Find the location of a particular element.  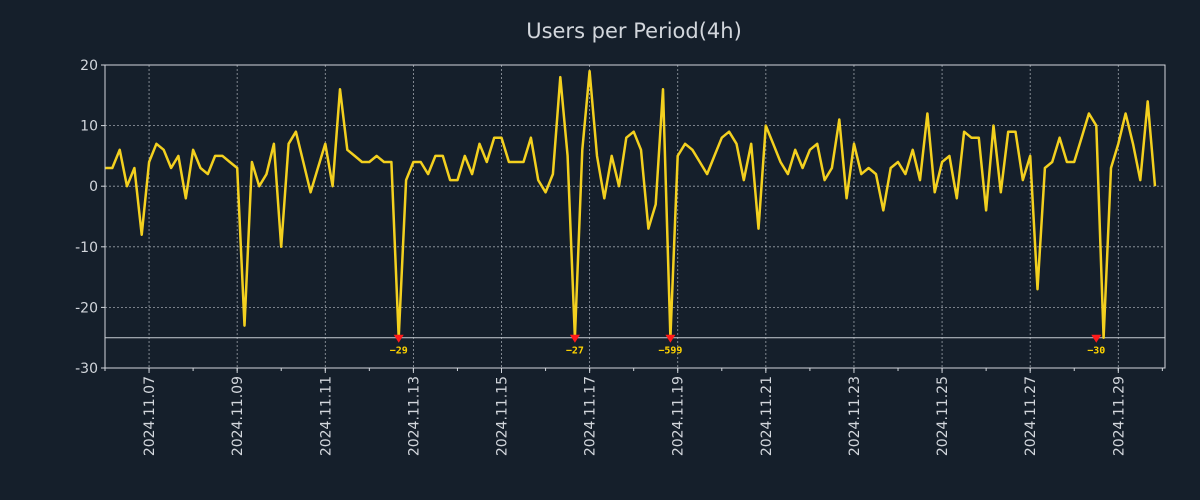

clip-label: −27 is located at coordinates (575, 351).